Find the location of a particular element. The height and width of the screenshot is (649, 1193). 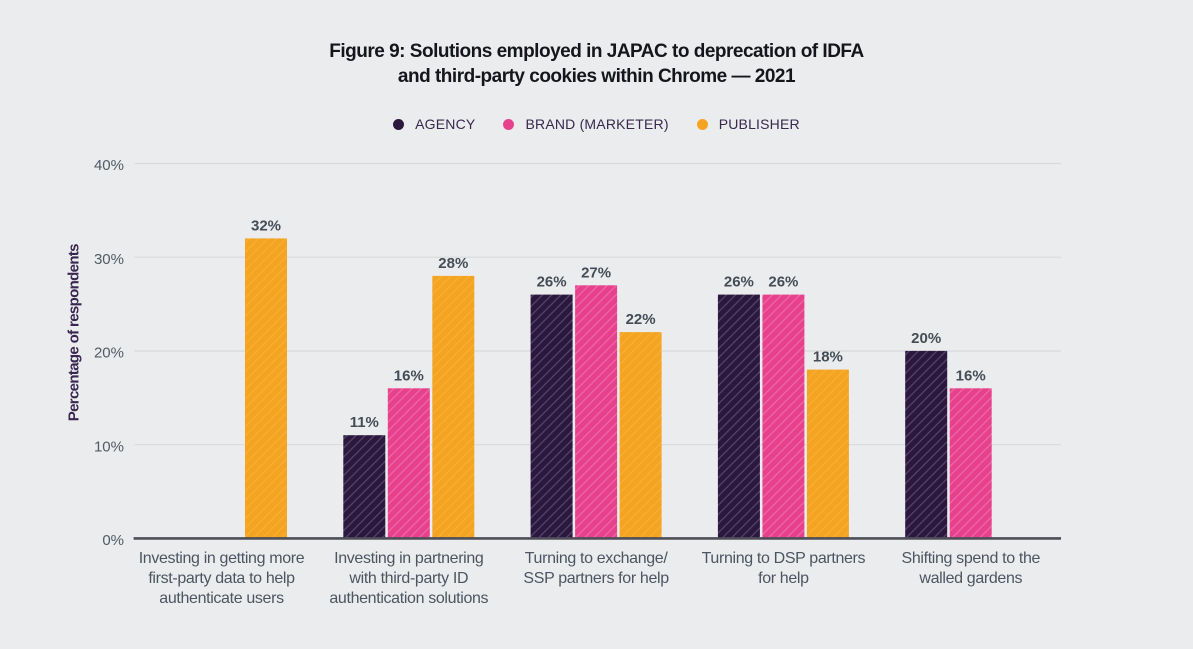

svg-text: 22% is located at coordinates (641, 319).